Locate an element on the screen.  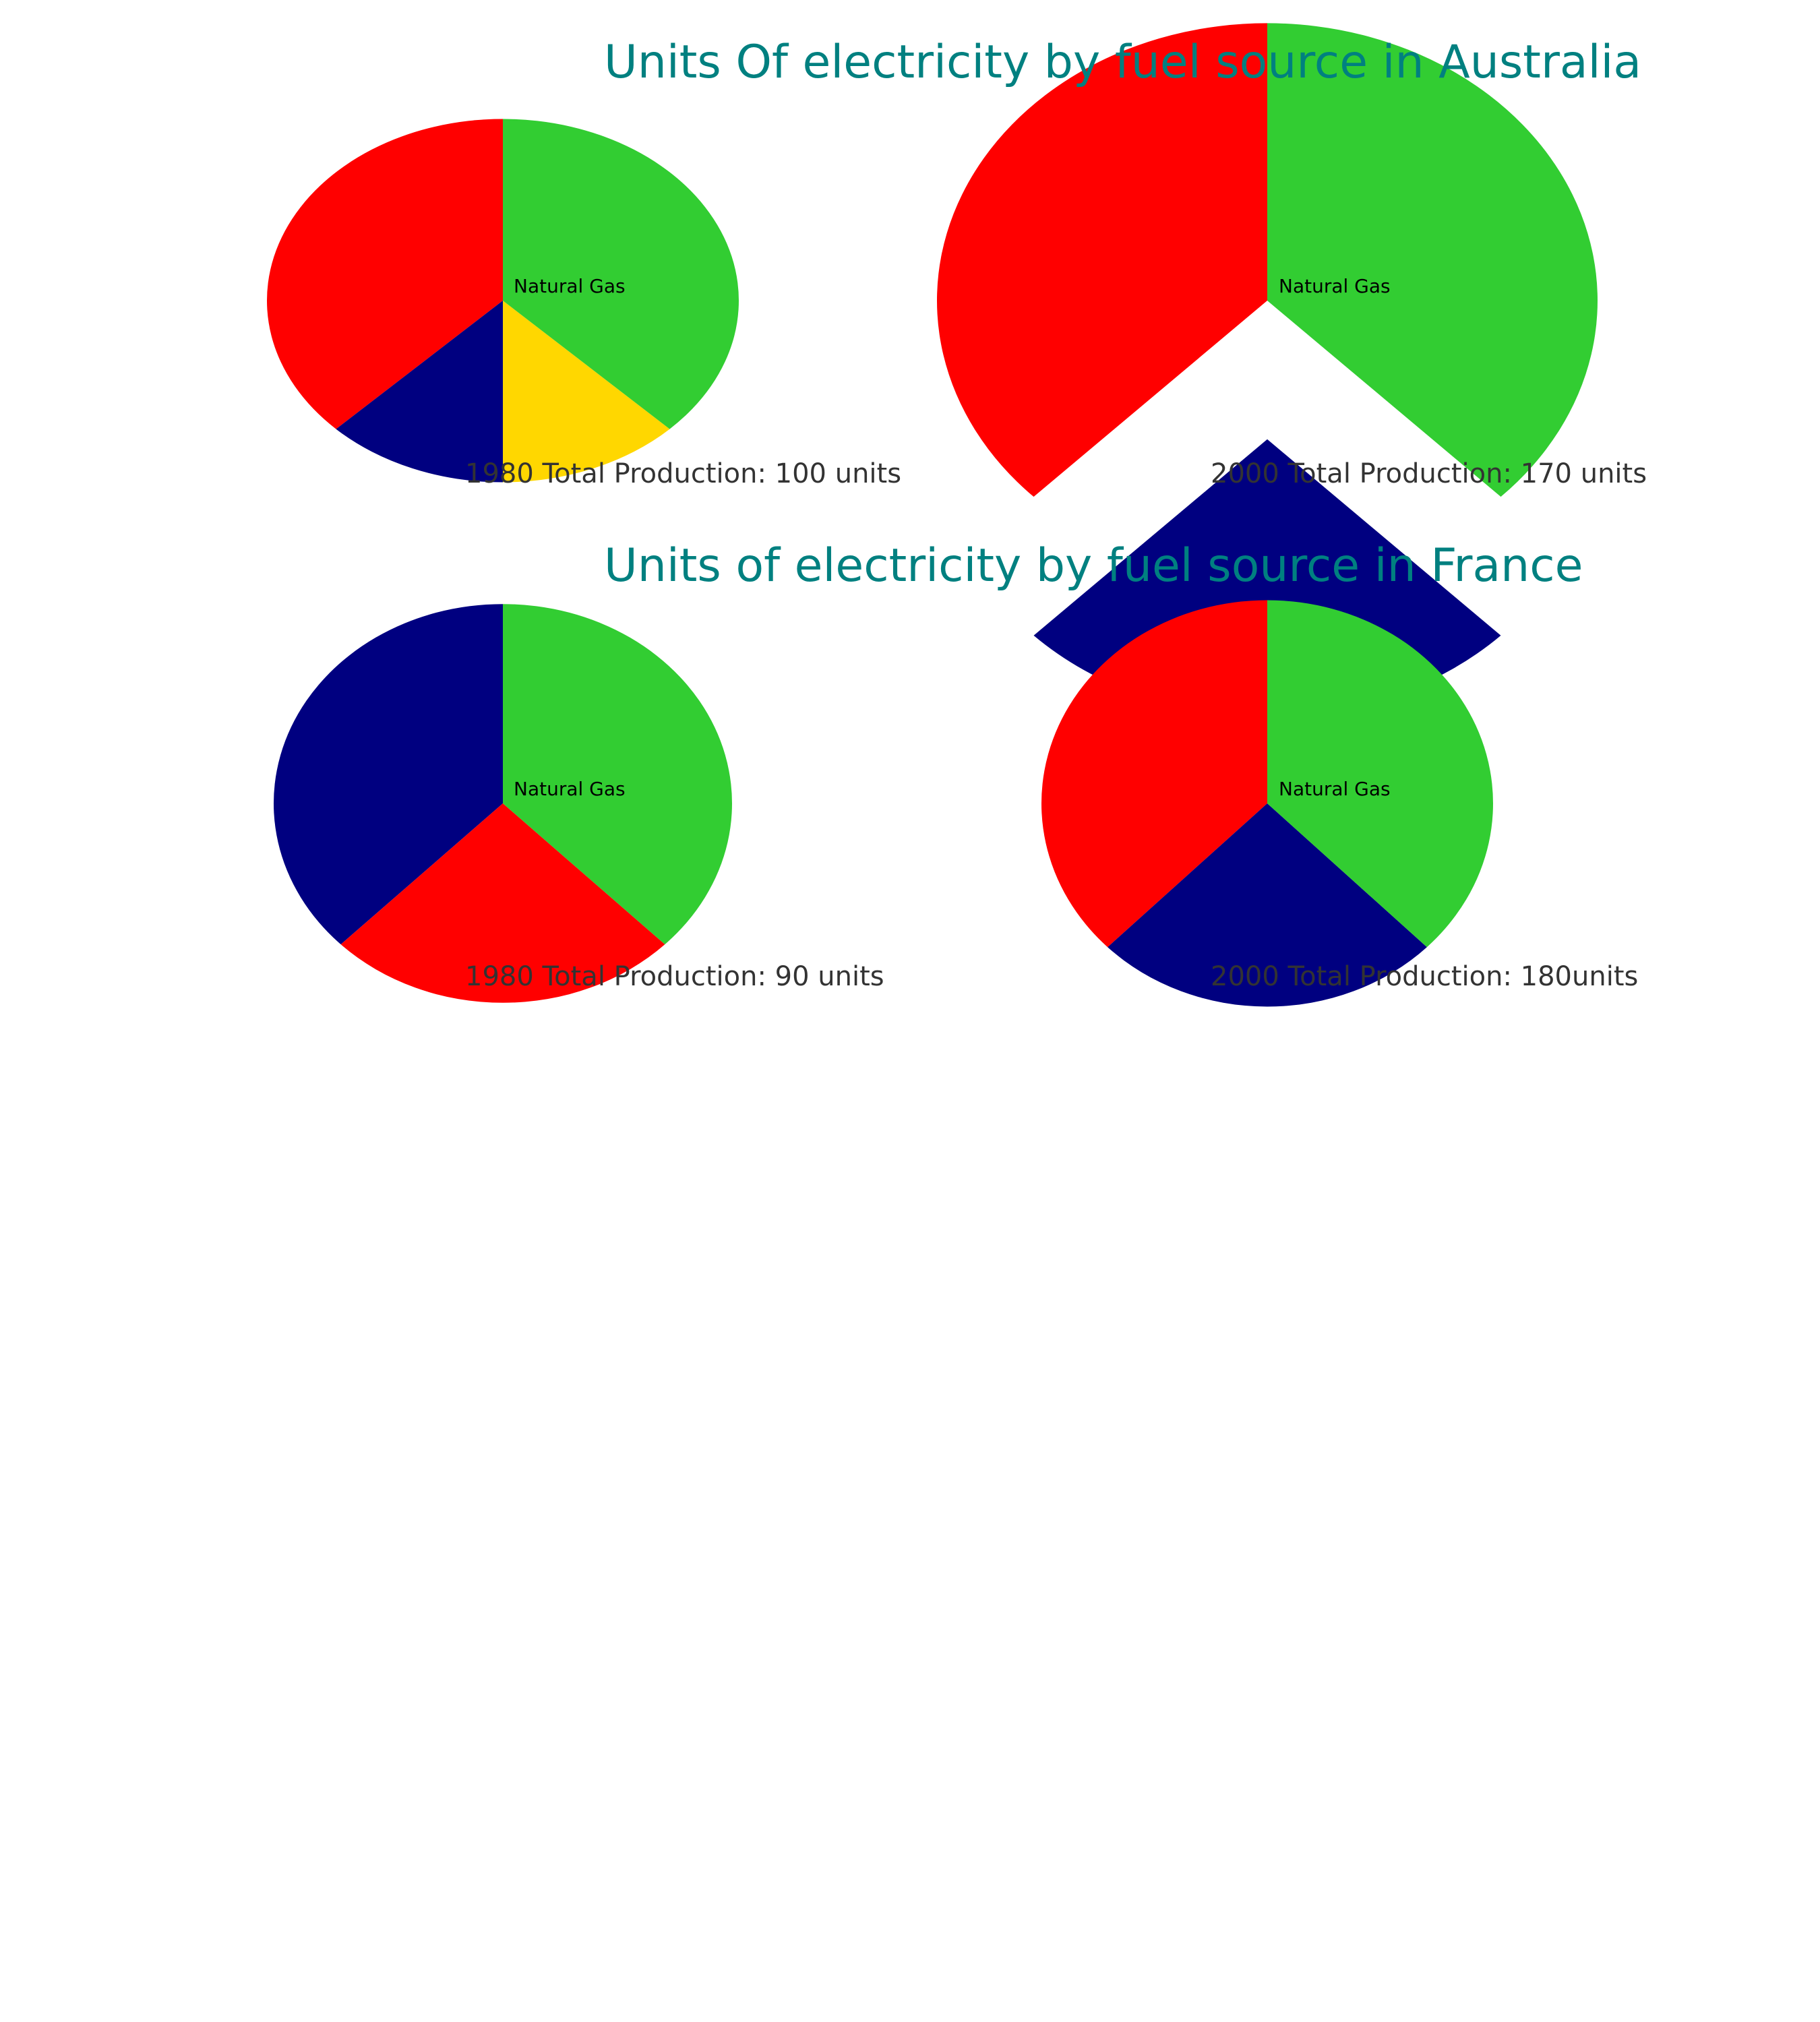
pie-caption: 1980 Total Production: 100 units is located at coordinates (683, 473).